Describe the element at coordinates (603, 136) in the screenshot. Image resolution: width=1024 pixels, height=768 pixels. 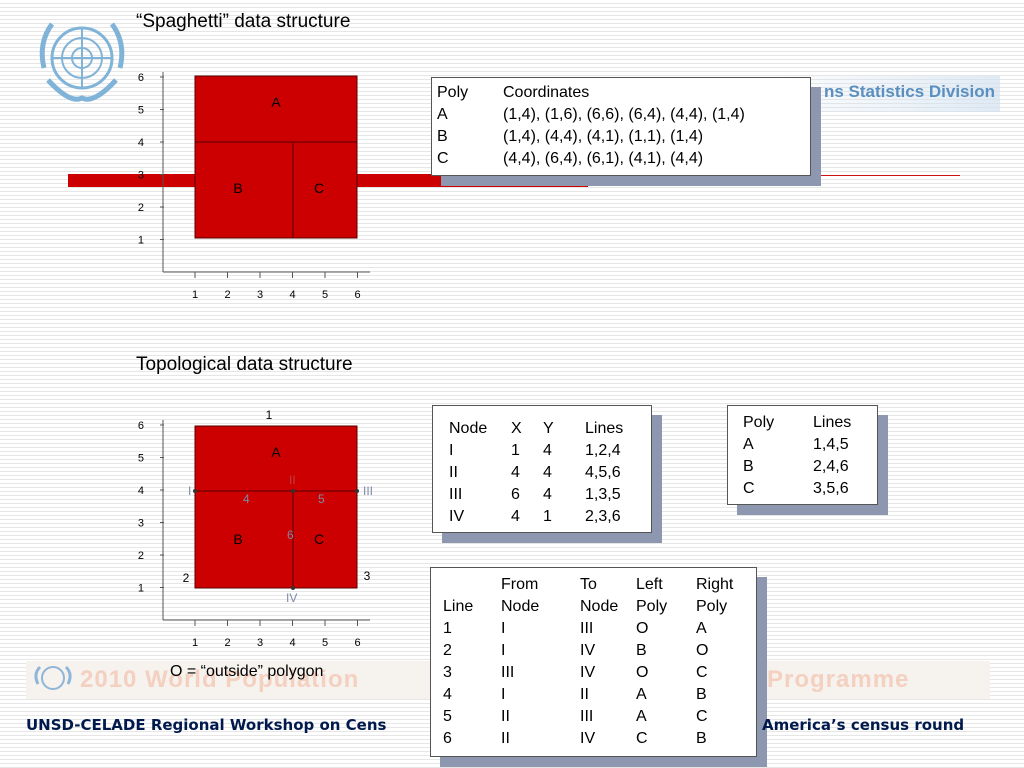
I see `table-cell: (1,4), (4,4), (4,1), (1,1), (1,4)` at that location.